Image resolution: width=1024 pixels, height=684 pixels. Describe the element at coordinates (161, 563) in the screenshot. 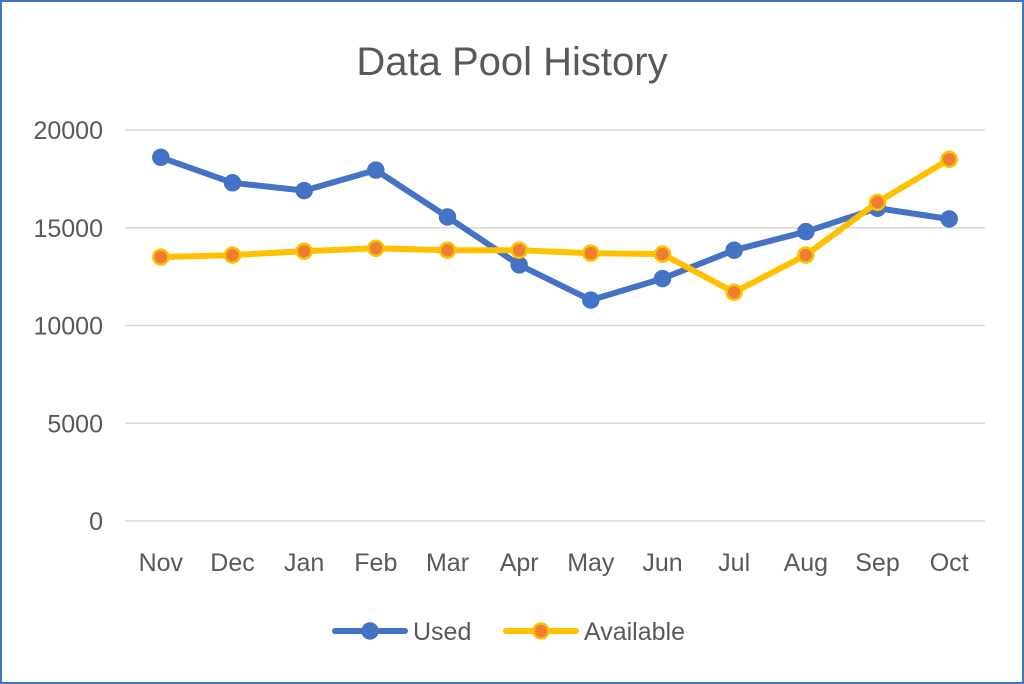

I see `x-tick-label: Nov` at that location.